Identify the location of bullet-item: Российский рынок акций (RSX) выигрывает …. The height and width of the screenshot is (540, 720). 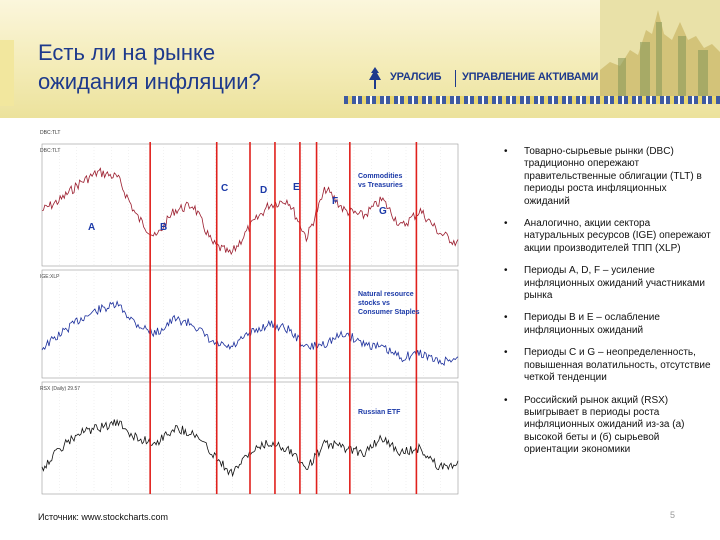
(604, 426).